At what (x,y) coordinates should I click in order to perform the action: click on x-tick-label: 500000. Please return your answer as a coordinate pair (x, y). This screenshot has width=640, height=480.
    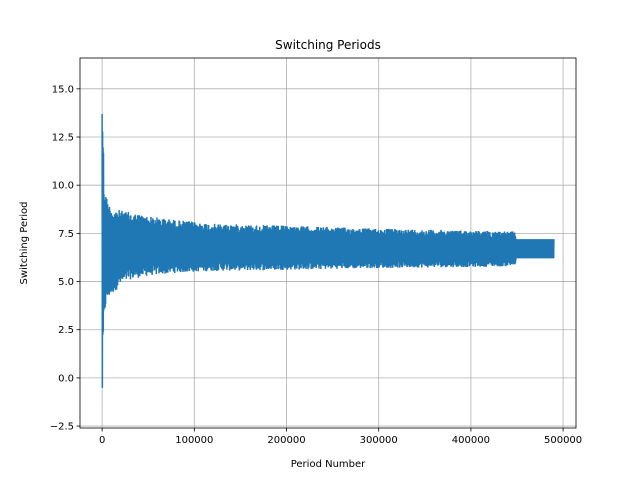
    Looking at the image, I should click on (563, 440).